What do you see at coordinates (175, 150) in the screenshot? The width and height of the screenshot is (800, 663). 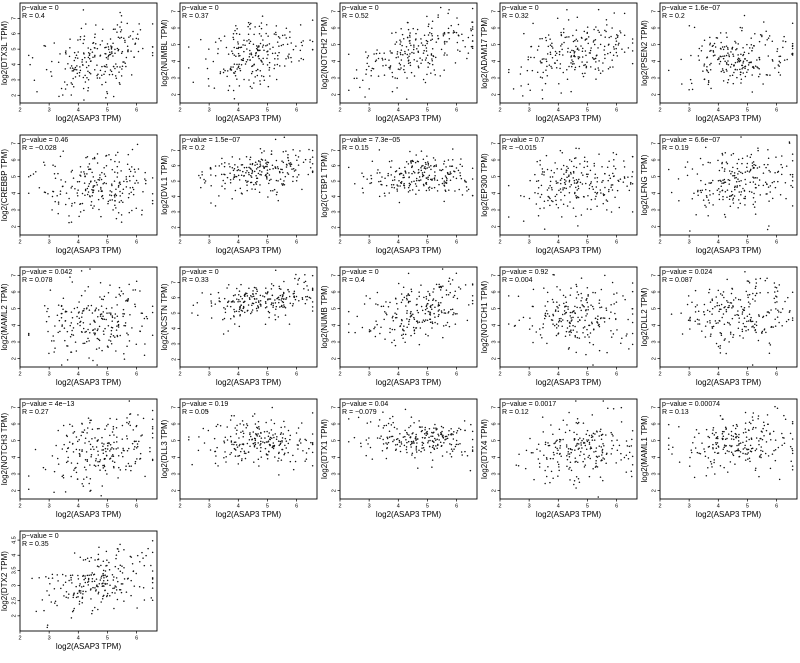 I see `y-tick-label: 7` at bounding box center [175, 150].